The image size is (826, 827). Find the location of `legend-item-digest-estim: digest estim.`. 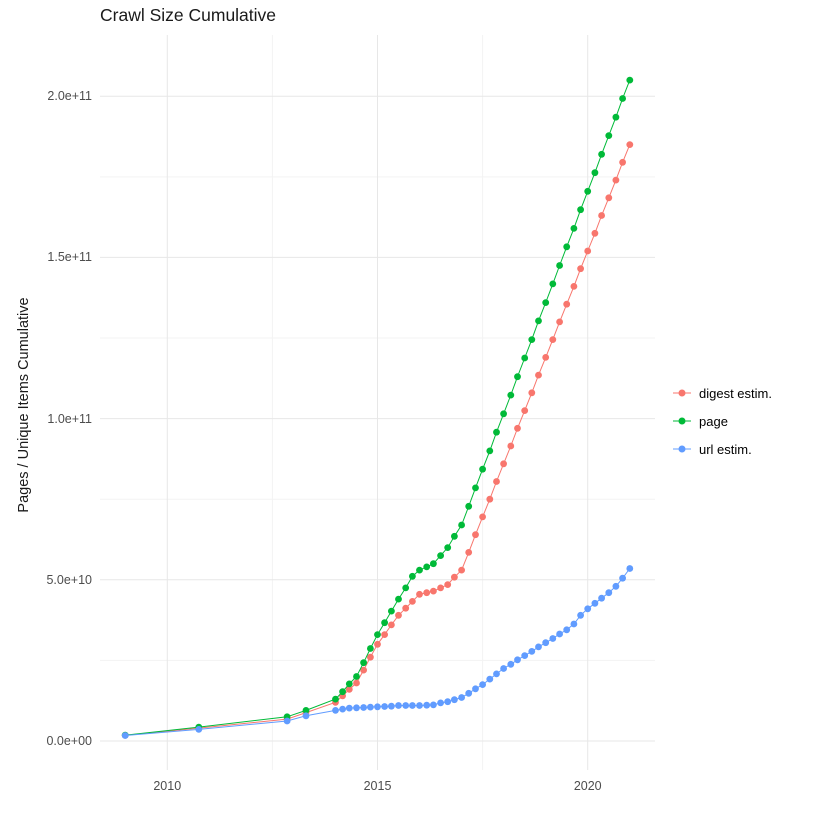

legend-item-digest-estim: digest estim. is located at coordinates (722, 393).